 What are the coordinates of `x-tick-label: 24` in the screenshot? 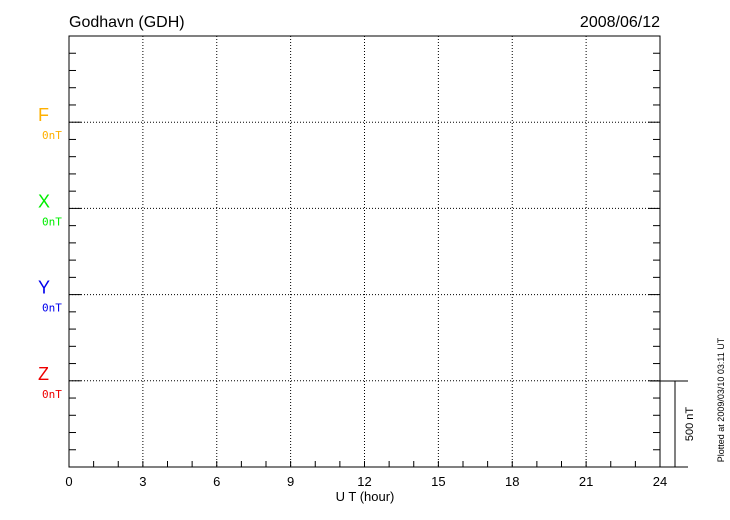 It's located at (660, 481).